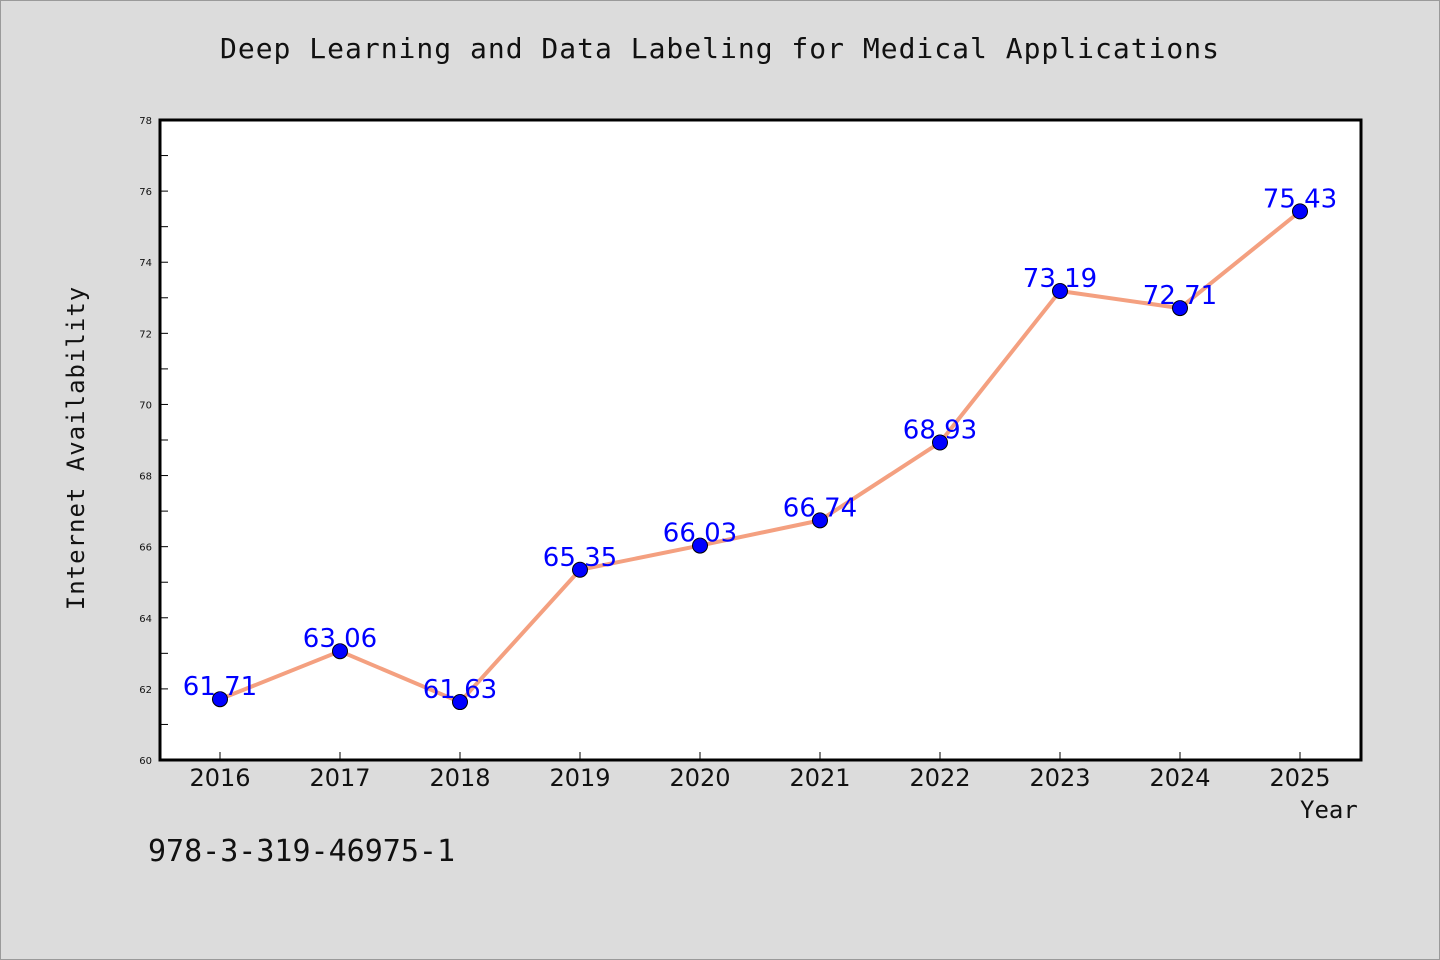 Image resolution: width=1440 pixels, height=960 pixels. Describe the element at coordinates (145, 477) in the screenshot. I see `y-tick-label: 68` at that location.